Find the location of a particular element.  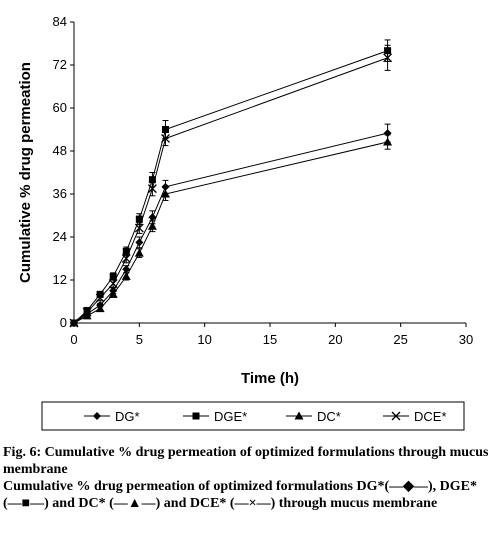

y-tick-label: 48 is located at coordinates (60, 150).